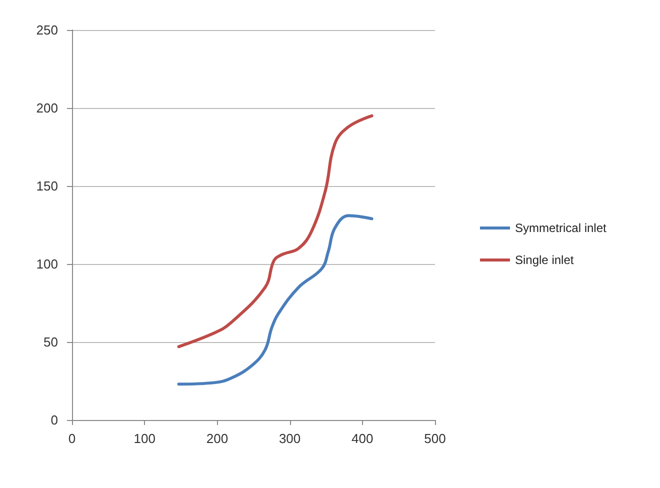  What do you see at coordinates (289, 438) in the screenshot?
I see `x-tick-label: 300` at bounding box center [289, 438].